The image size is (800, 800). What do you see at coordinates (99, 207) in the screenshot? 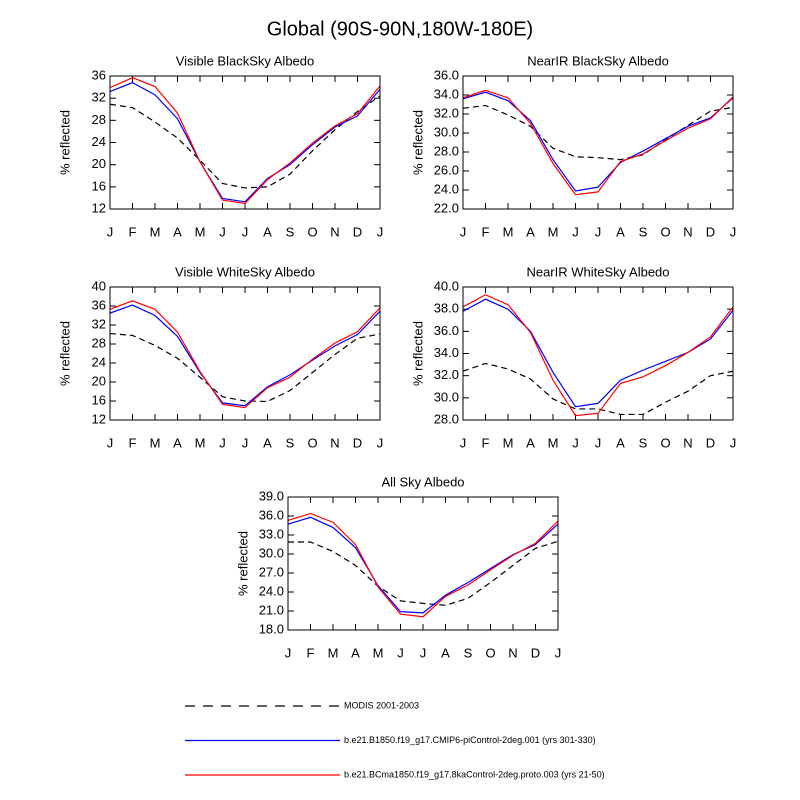
I see `y-tick-label: 12` at bounding box center [99, 207].